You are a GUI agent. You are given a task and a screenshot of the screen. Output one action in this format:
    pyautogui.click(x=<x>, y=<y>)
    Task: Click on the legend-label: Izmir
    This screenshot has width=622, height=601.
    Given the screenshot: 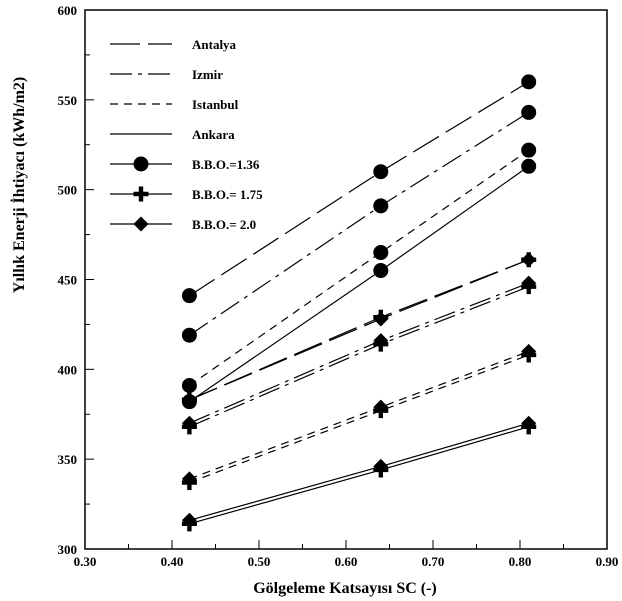 What is the action you would take?
    pyautogui.click(x=207, y=74)
    